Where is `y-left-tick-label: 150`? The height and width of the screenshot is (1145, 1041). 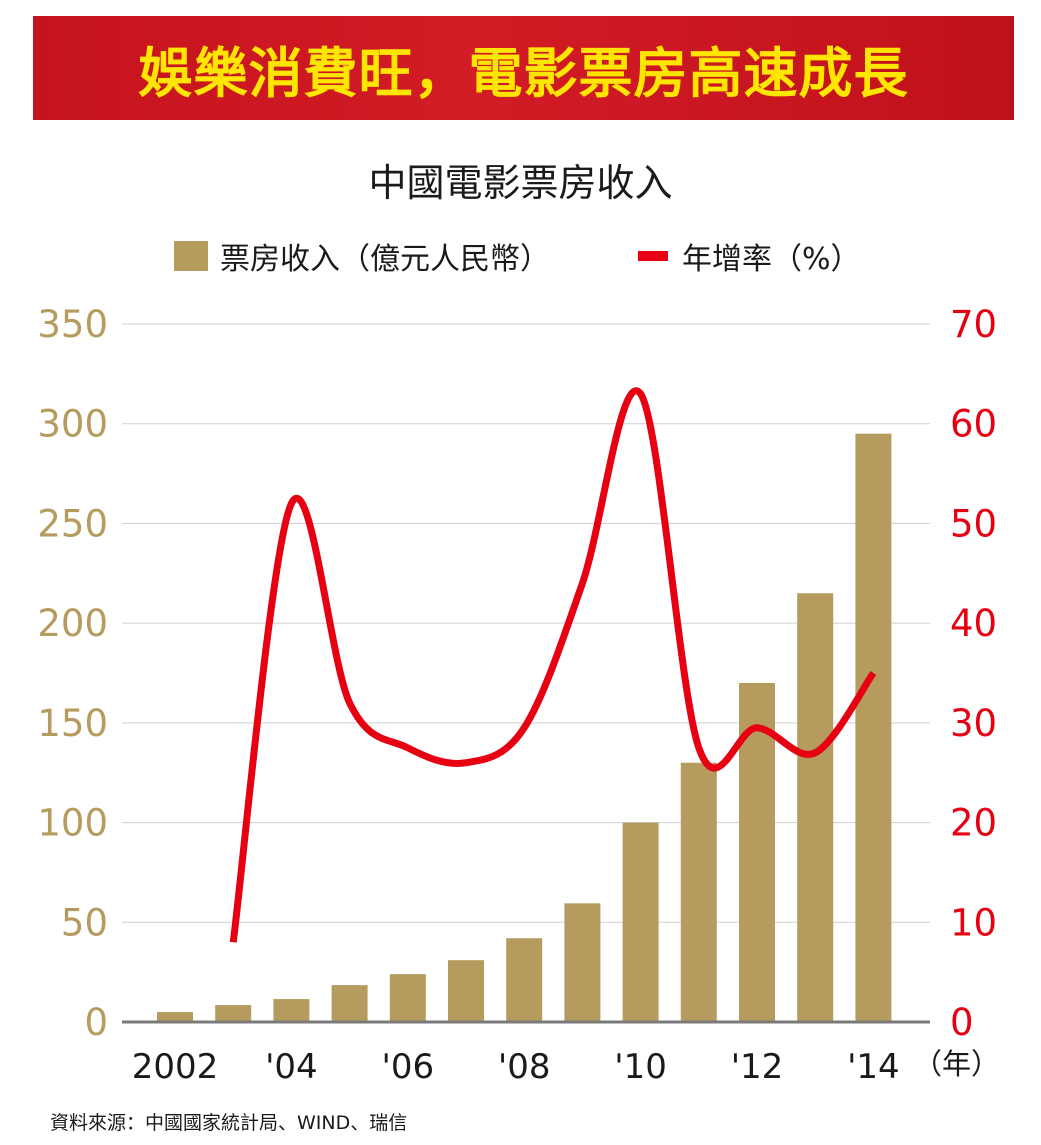 y-left-tick-label: 150 is located at coordinates (72, 723).